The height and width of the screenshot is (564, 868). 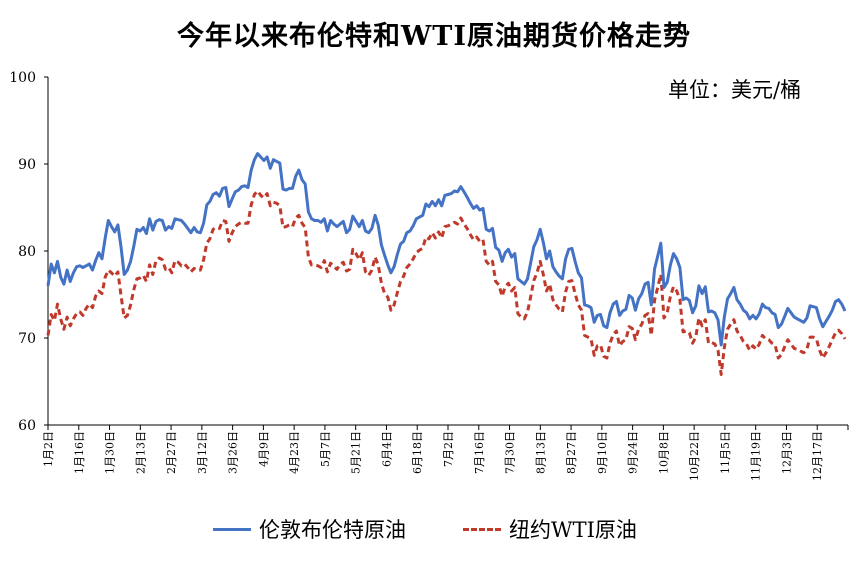 I want to click on x-tick-label: 10月8日, so click(x=663, y=452).